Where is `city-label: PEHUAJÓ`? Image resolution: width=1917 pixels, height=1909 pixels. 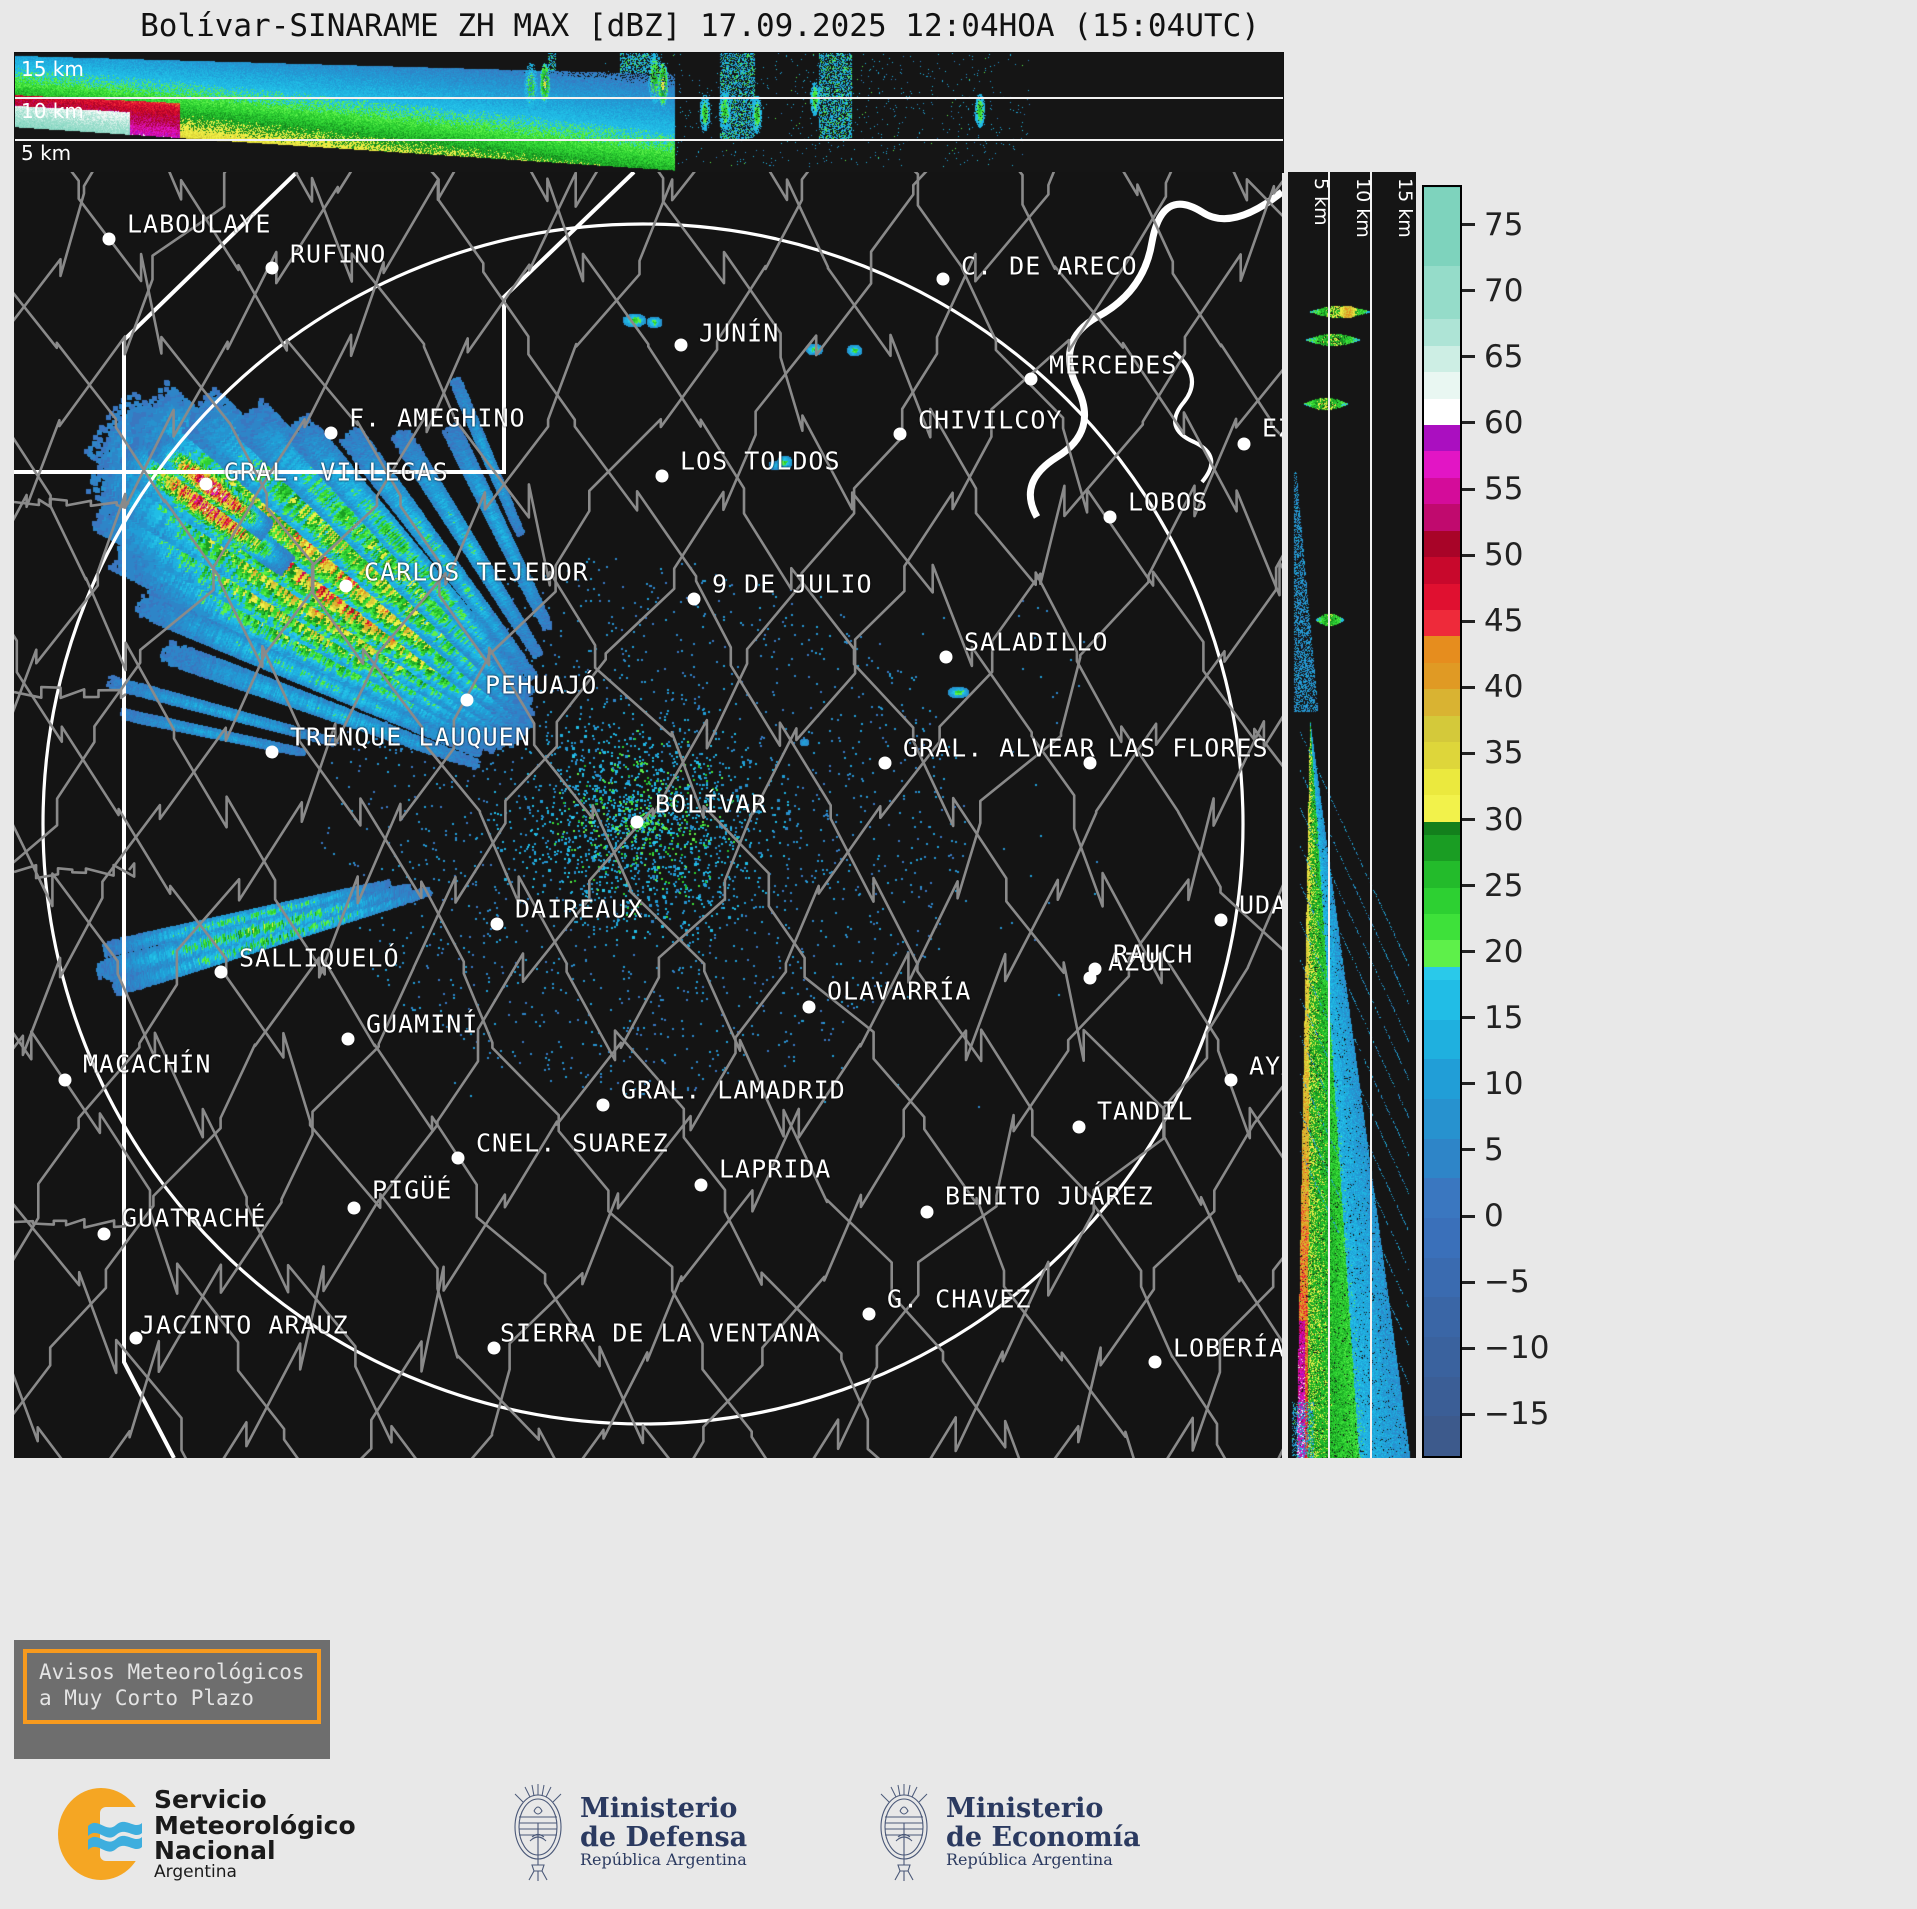
city-label: PEHUAJÓ is located at coordinates (541, 685).